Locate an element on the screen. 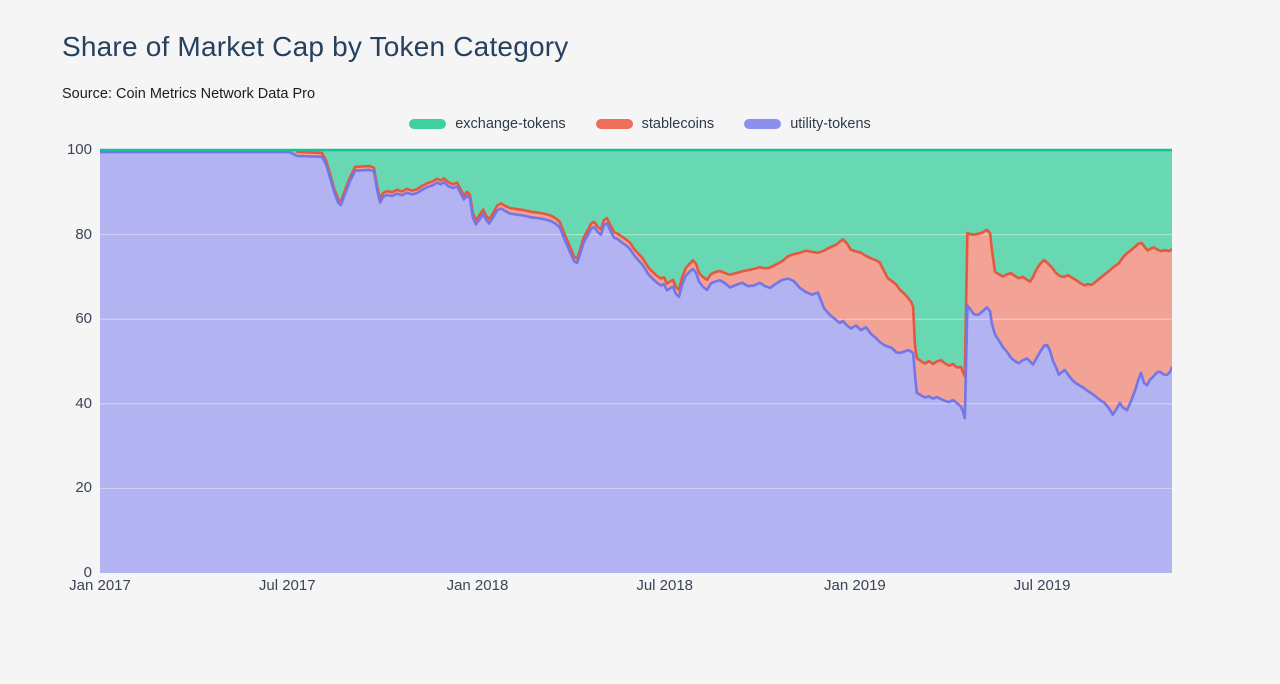 The width and height of the screenshot is (1280, 684). legend: exchange-tokens stablecoins utility-tokens is located at coordinates (640, 124).